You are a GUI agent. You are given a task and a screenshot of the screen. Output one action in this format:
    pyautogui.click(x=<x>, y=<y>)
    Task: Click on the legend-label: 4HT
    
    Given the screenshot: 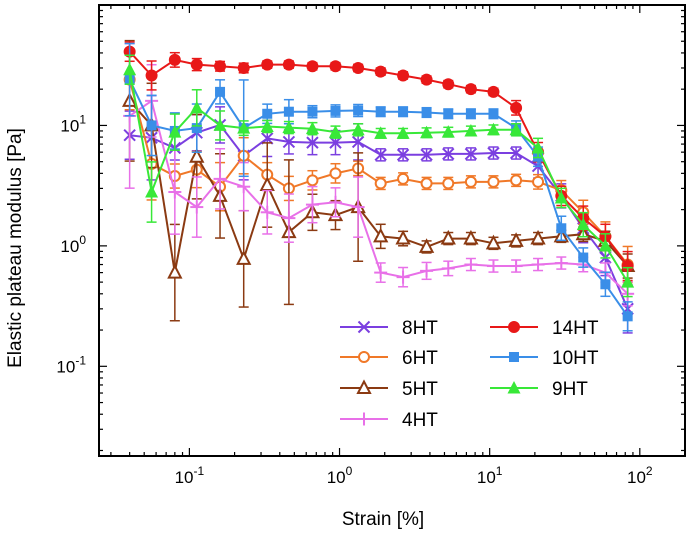 What is the action you would take?
    pyautogui.click(x=420, y=420)
    